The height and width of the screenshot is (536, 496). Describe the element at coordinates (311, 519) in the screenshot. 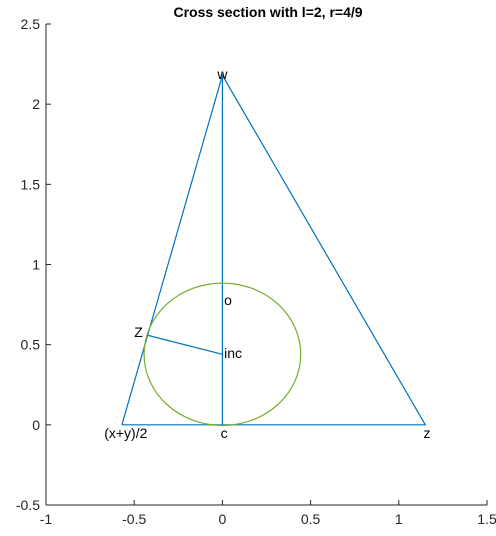

I see `x-tick-label: 0.5` at that location.